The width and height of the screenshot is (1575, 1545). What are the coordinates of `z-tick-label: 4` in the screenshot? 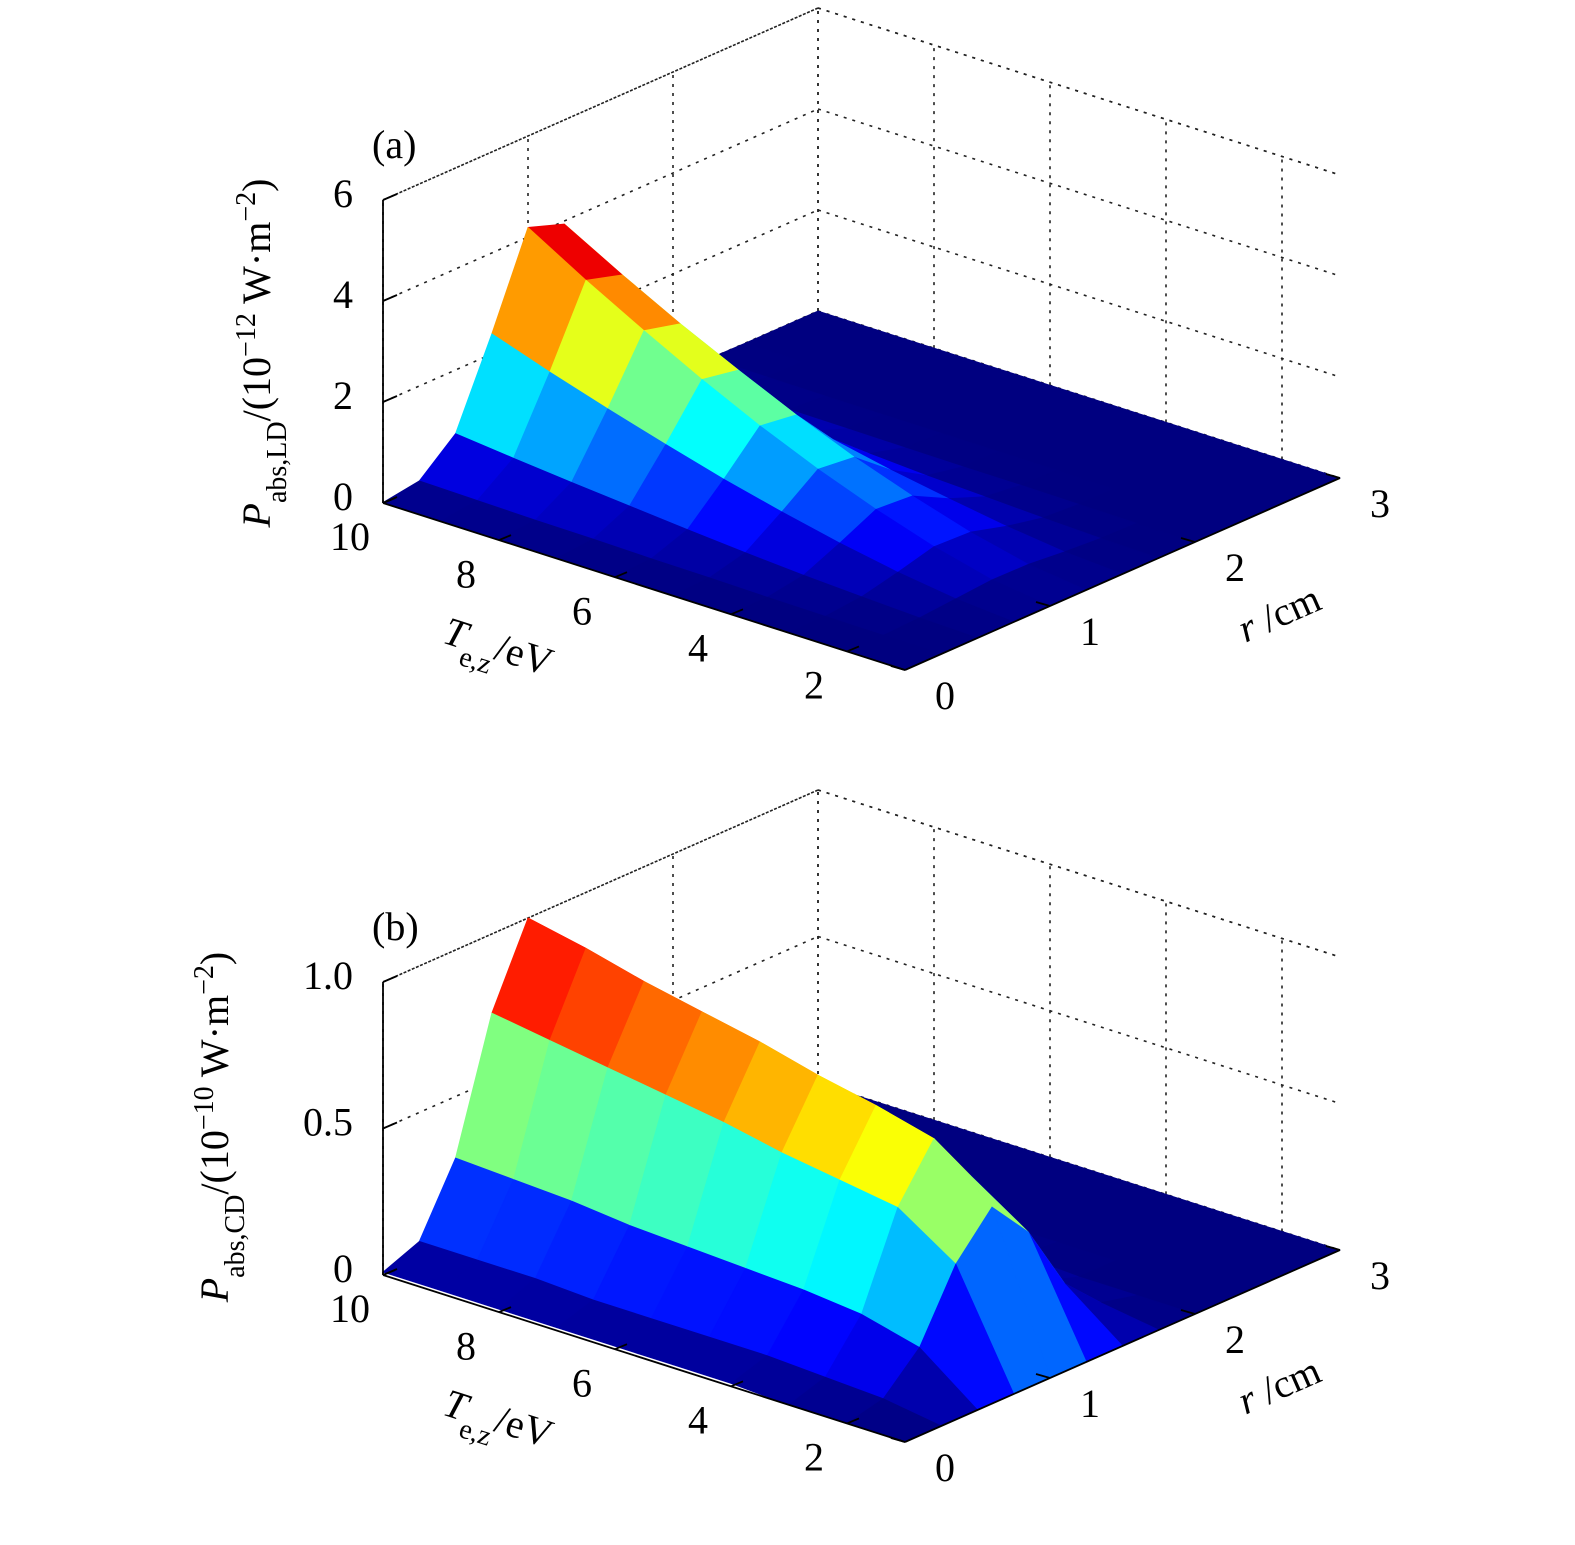 It's located at (343, 294).